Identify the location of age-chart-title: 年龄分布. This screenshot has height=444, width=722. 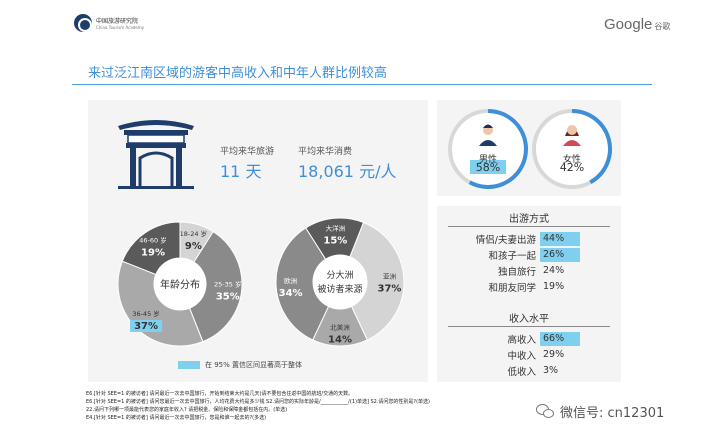
(180, 284).